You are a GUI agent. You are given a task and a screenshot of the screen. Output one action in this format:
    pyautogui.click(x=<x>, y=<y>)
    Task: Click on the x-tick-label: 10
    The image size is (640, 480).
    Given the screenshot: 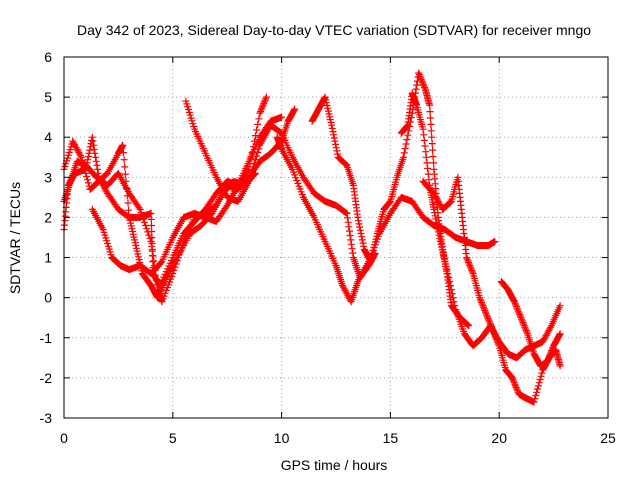 What is the action you would take?
    pyautogui.click(x=282, y=438)
    